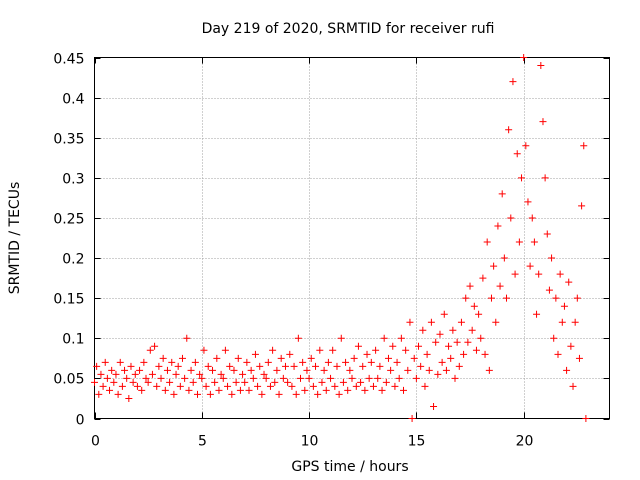 The image size is (640, 480). What do you see at coordinates (349, 467) in the screenshot?
I see `x-axis-label: GPS time / hours` at bounding box center [349, 467].